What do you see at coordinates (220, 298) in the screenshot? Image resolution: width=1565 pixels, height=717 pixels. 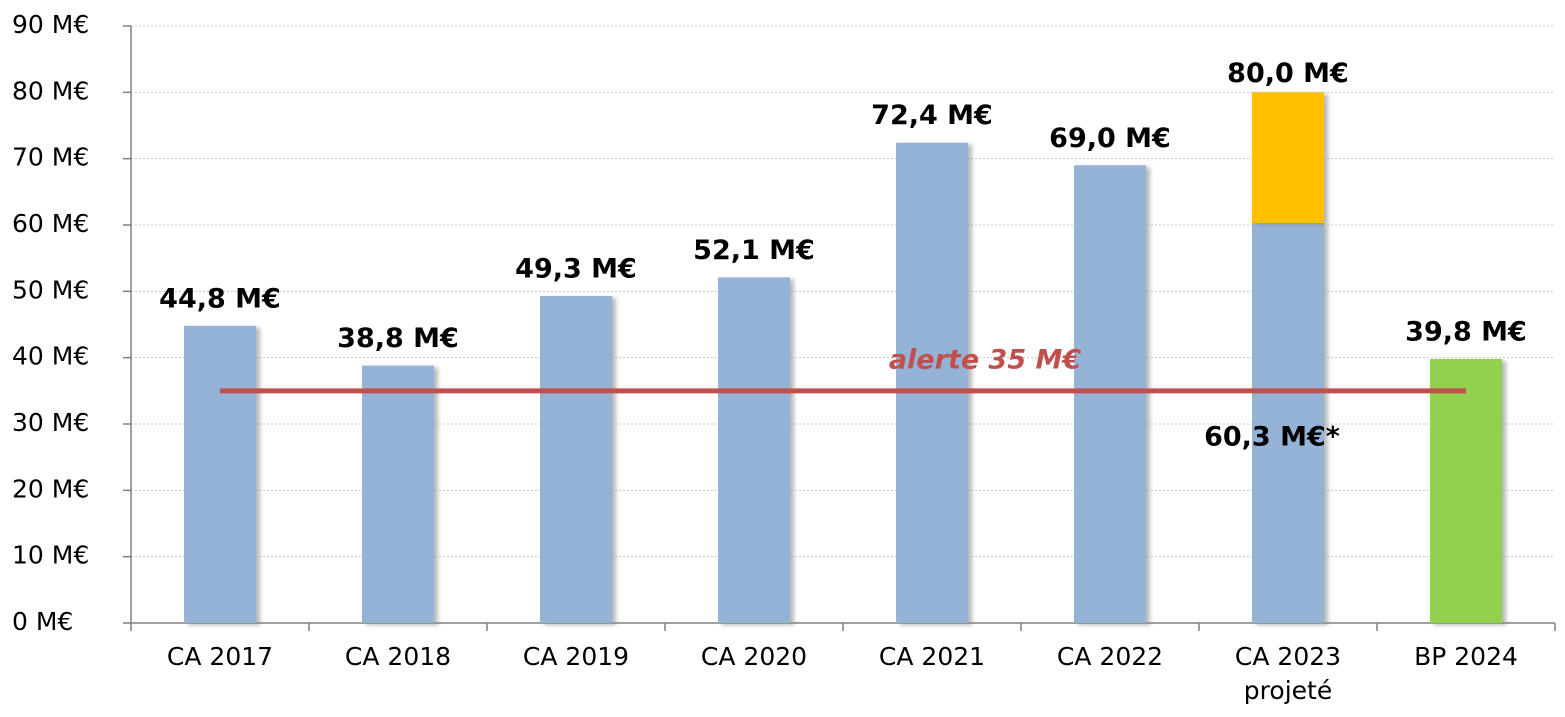 I see `data-label: 44,8 M€` at bounding box center [220, 298].